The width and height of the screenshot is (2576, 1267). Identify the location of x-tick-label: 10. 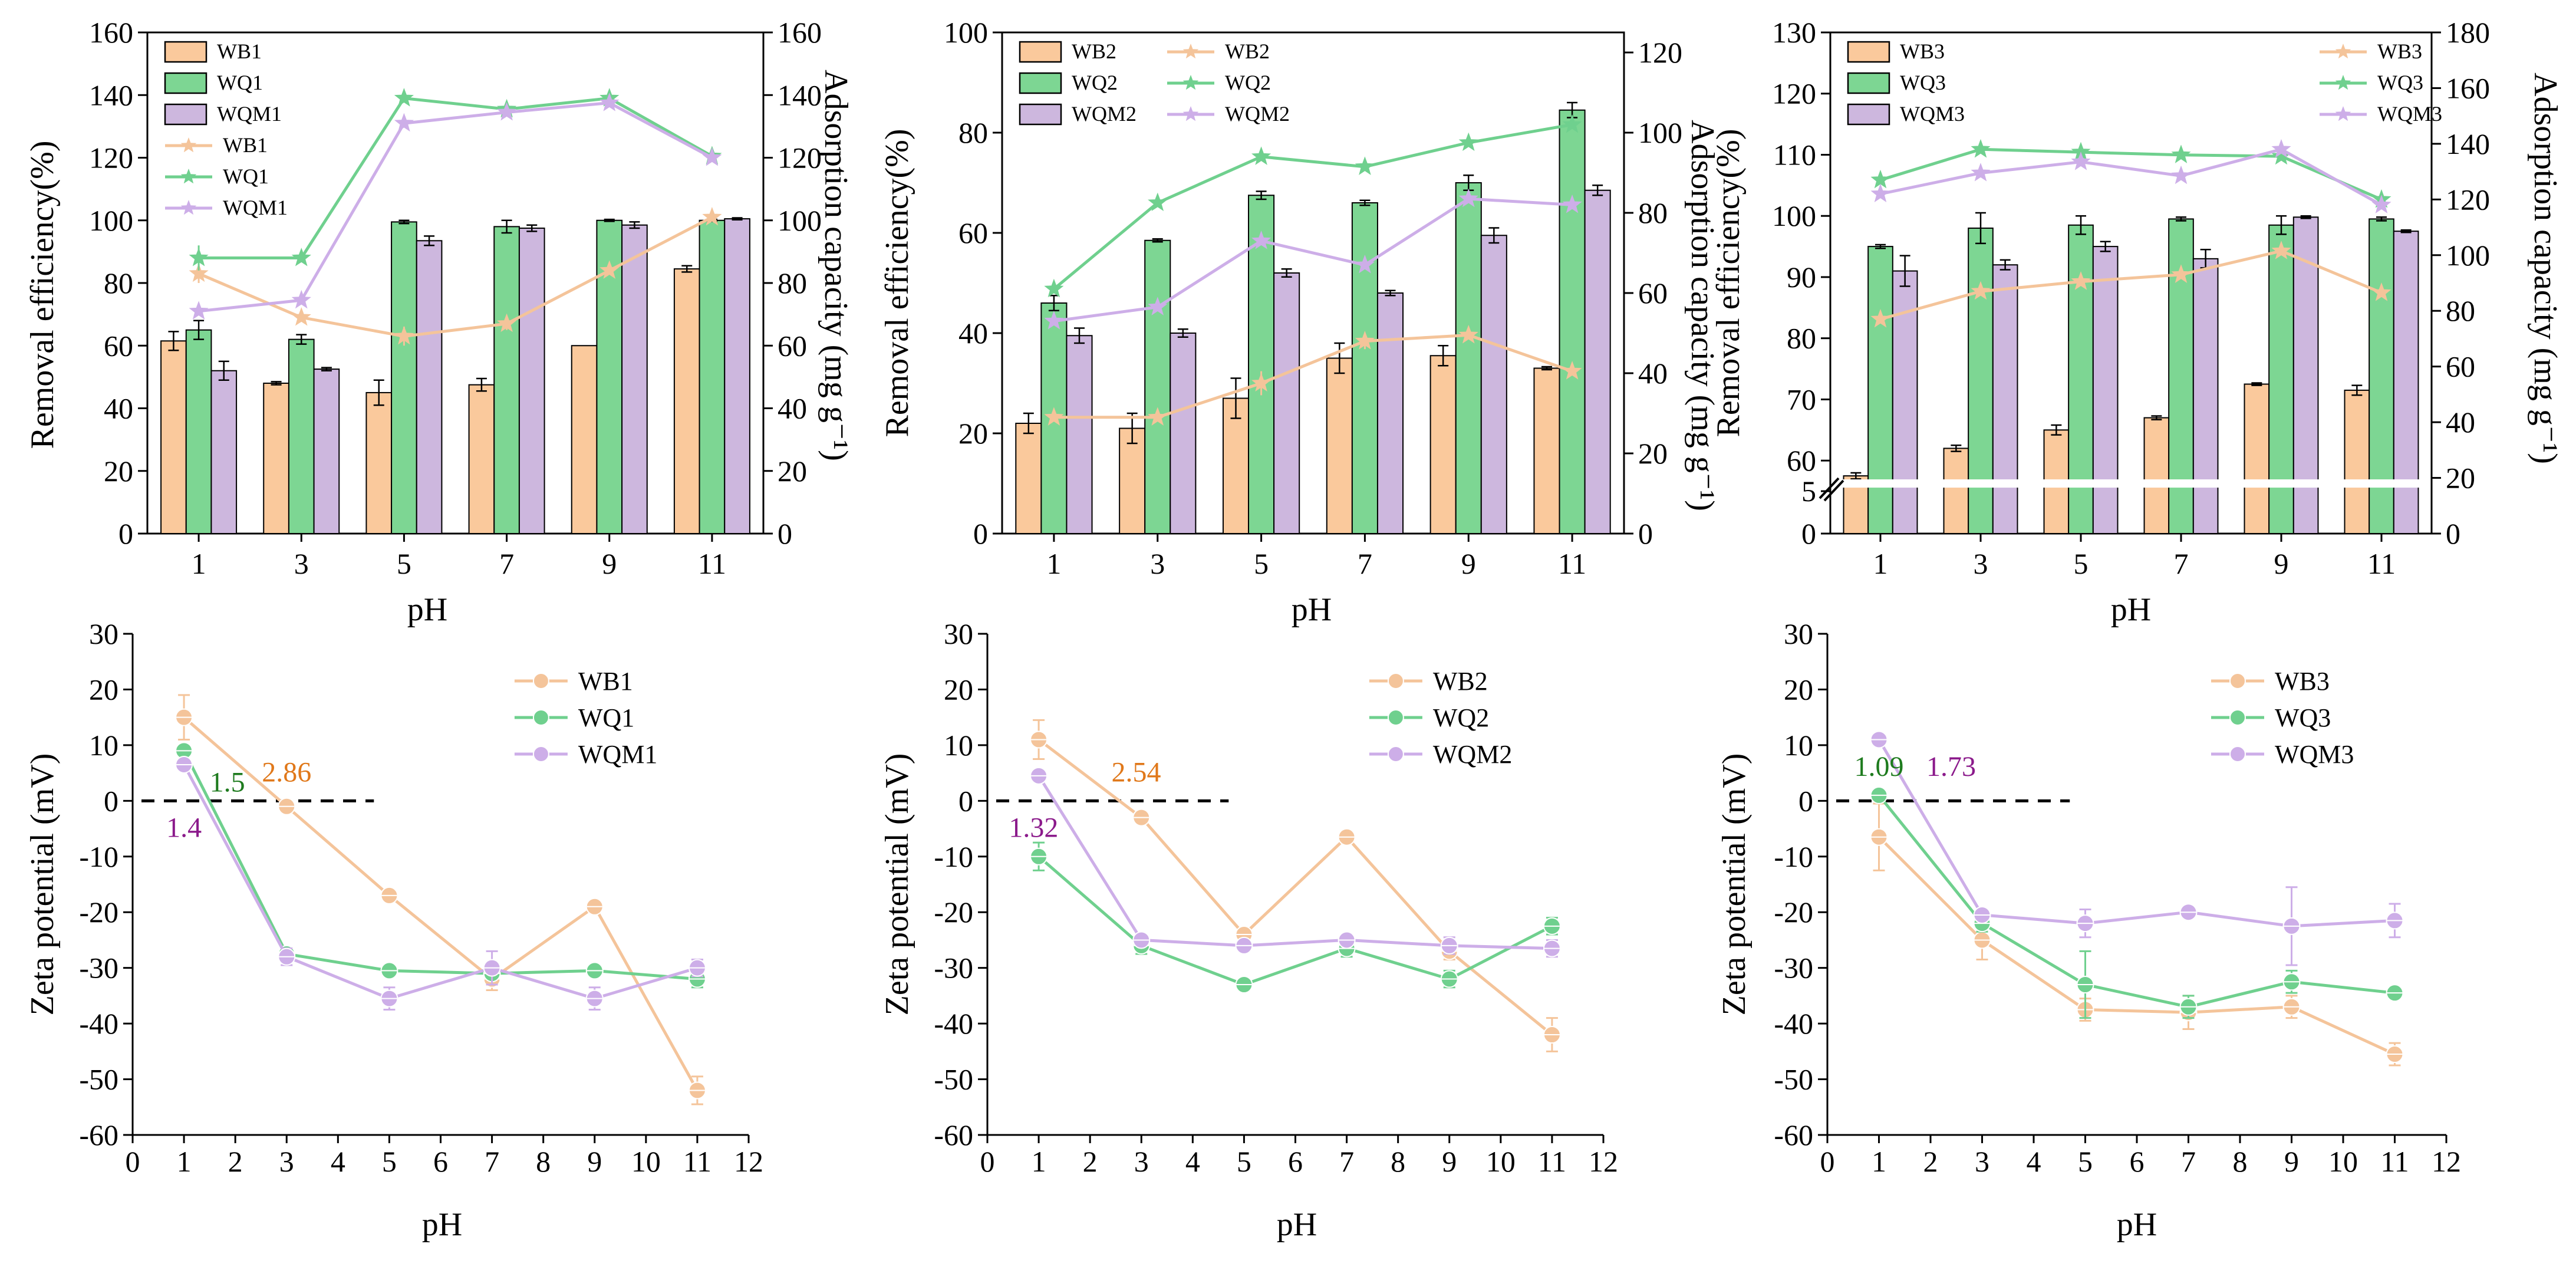
(646, 1161).